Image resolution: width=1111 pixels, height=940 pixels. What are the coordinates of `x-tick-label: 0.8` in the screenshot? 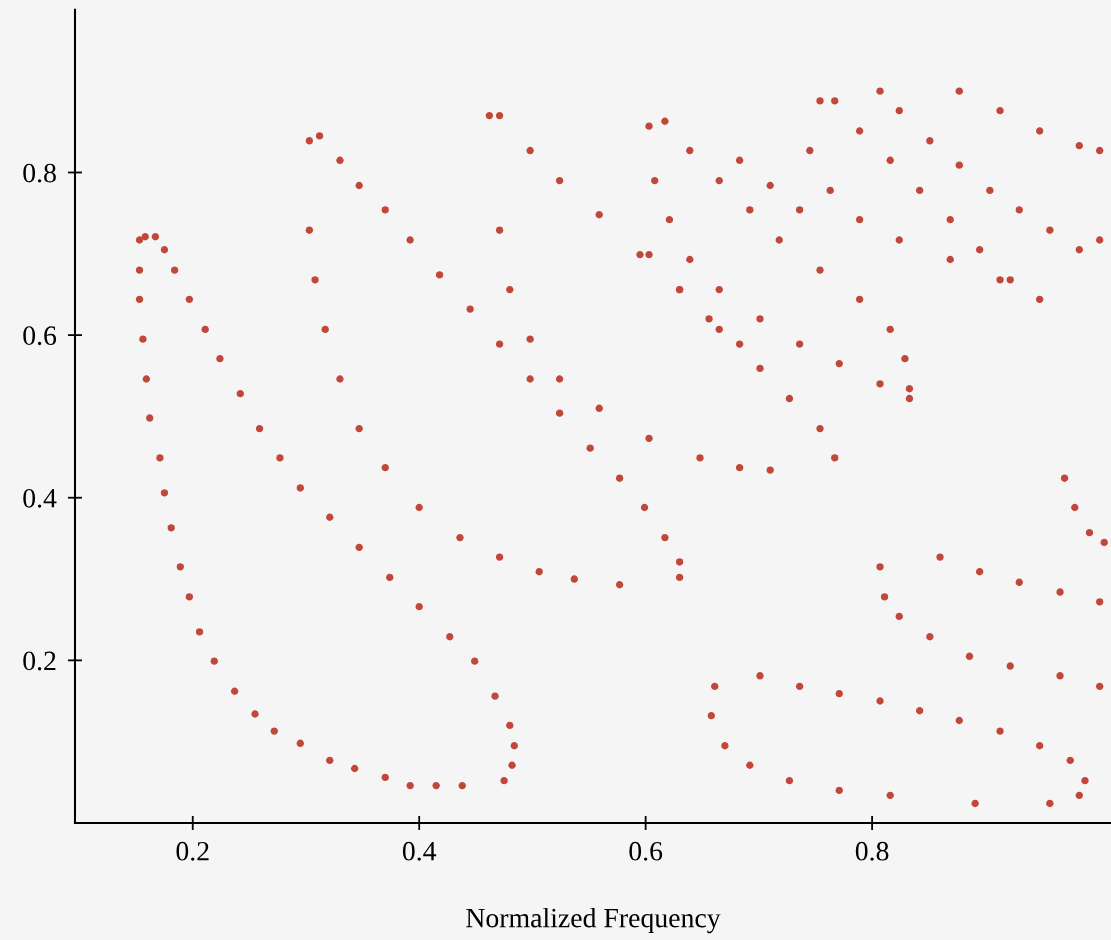 It's located at (872, 851).